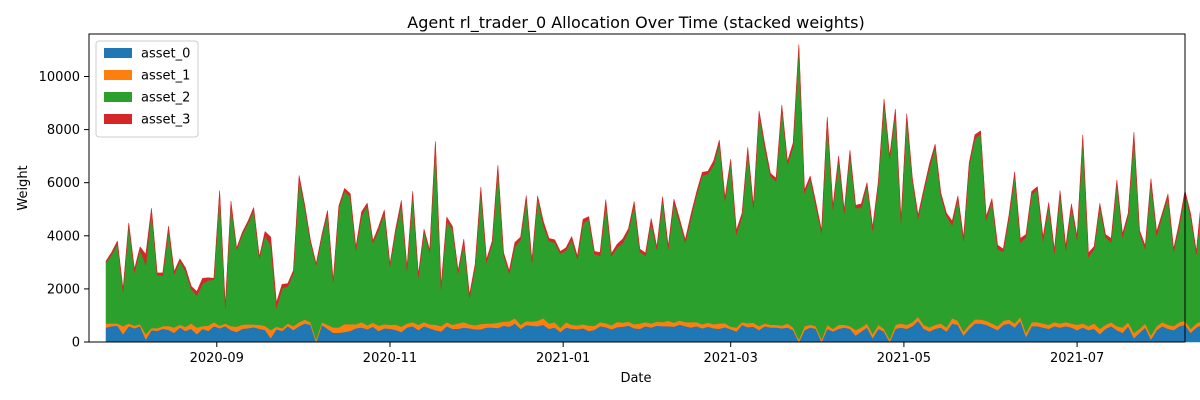 The image size is (1200, 400). Describe the element at coordinates (390, 358) in the screenshot. I see `x-tick-label: 2020-11` at that location.